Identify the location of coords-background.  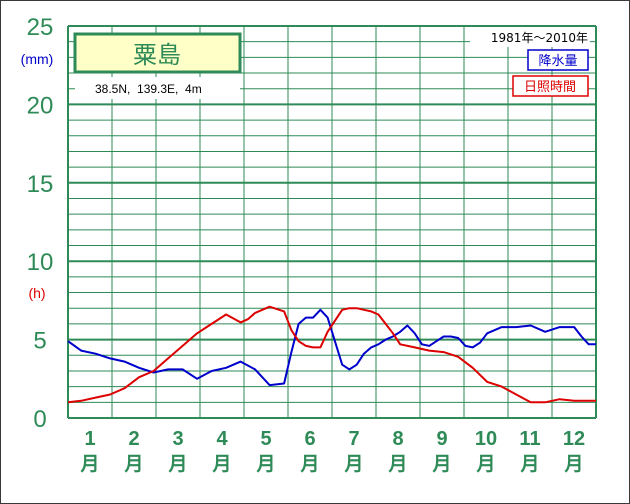
(157, 88).